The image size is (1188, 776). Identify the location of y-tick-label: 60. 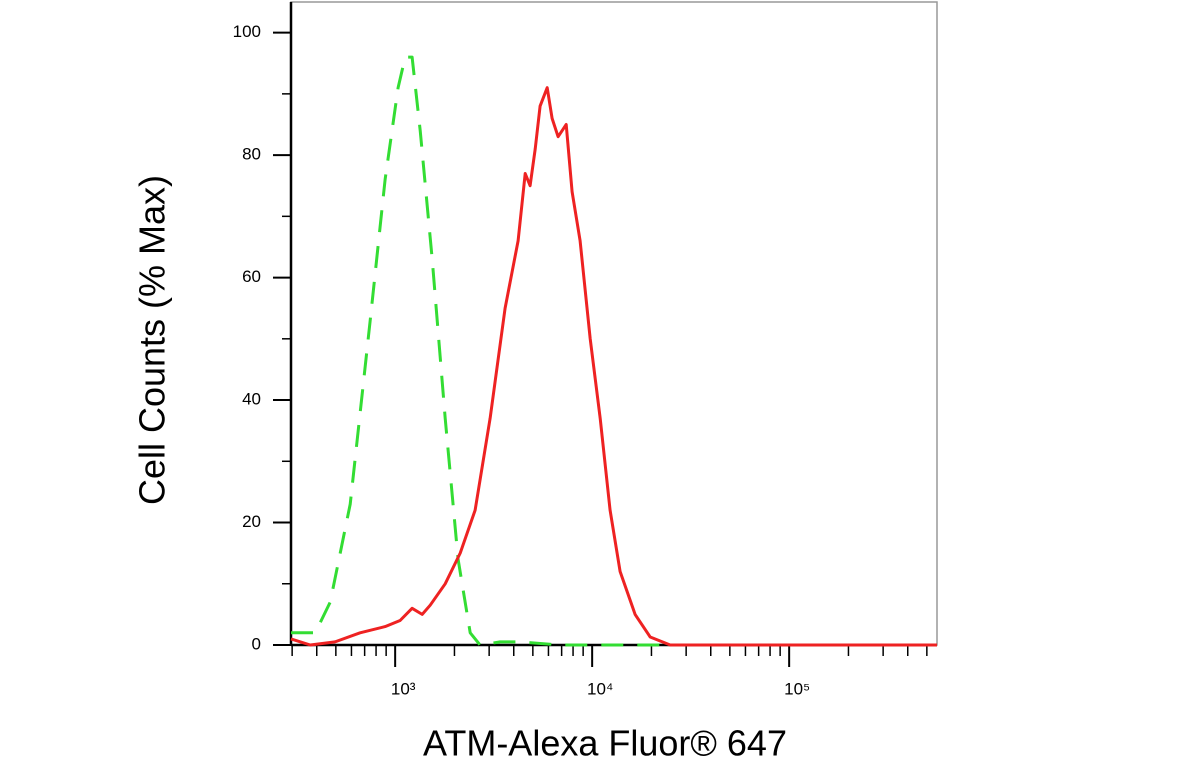
(251, 276).